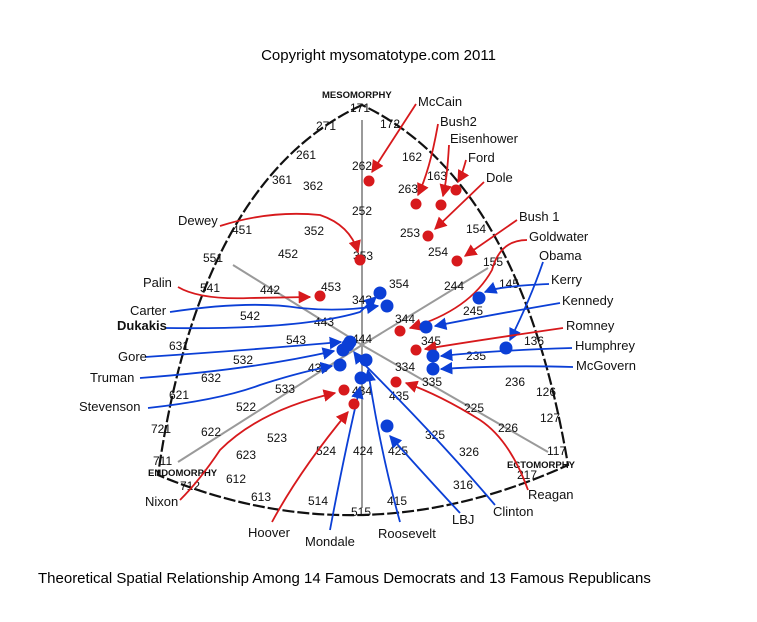 This screenshot has height=622, width=757. I want to click on dot-clinton, so click(348, 345).